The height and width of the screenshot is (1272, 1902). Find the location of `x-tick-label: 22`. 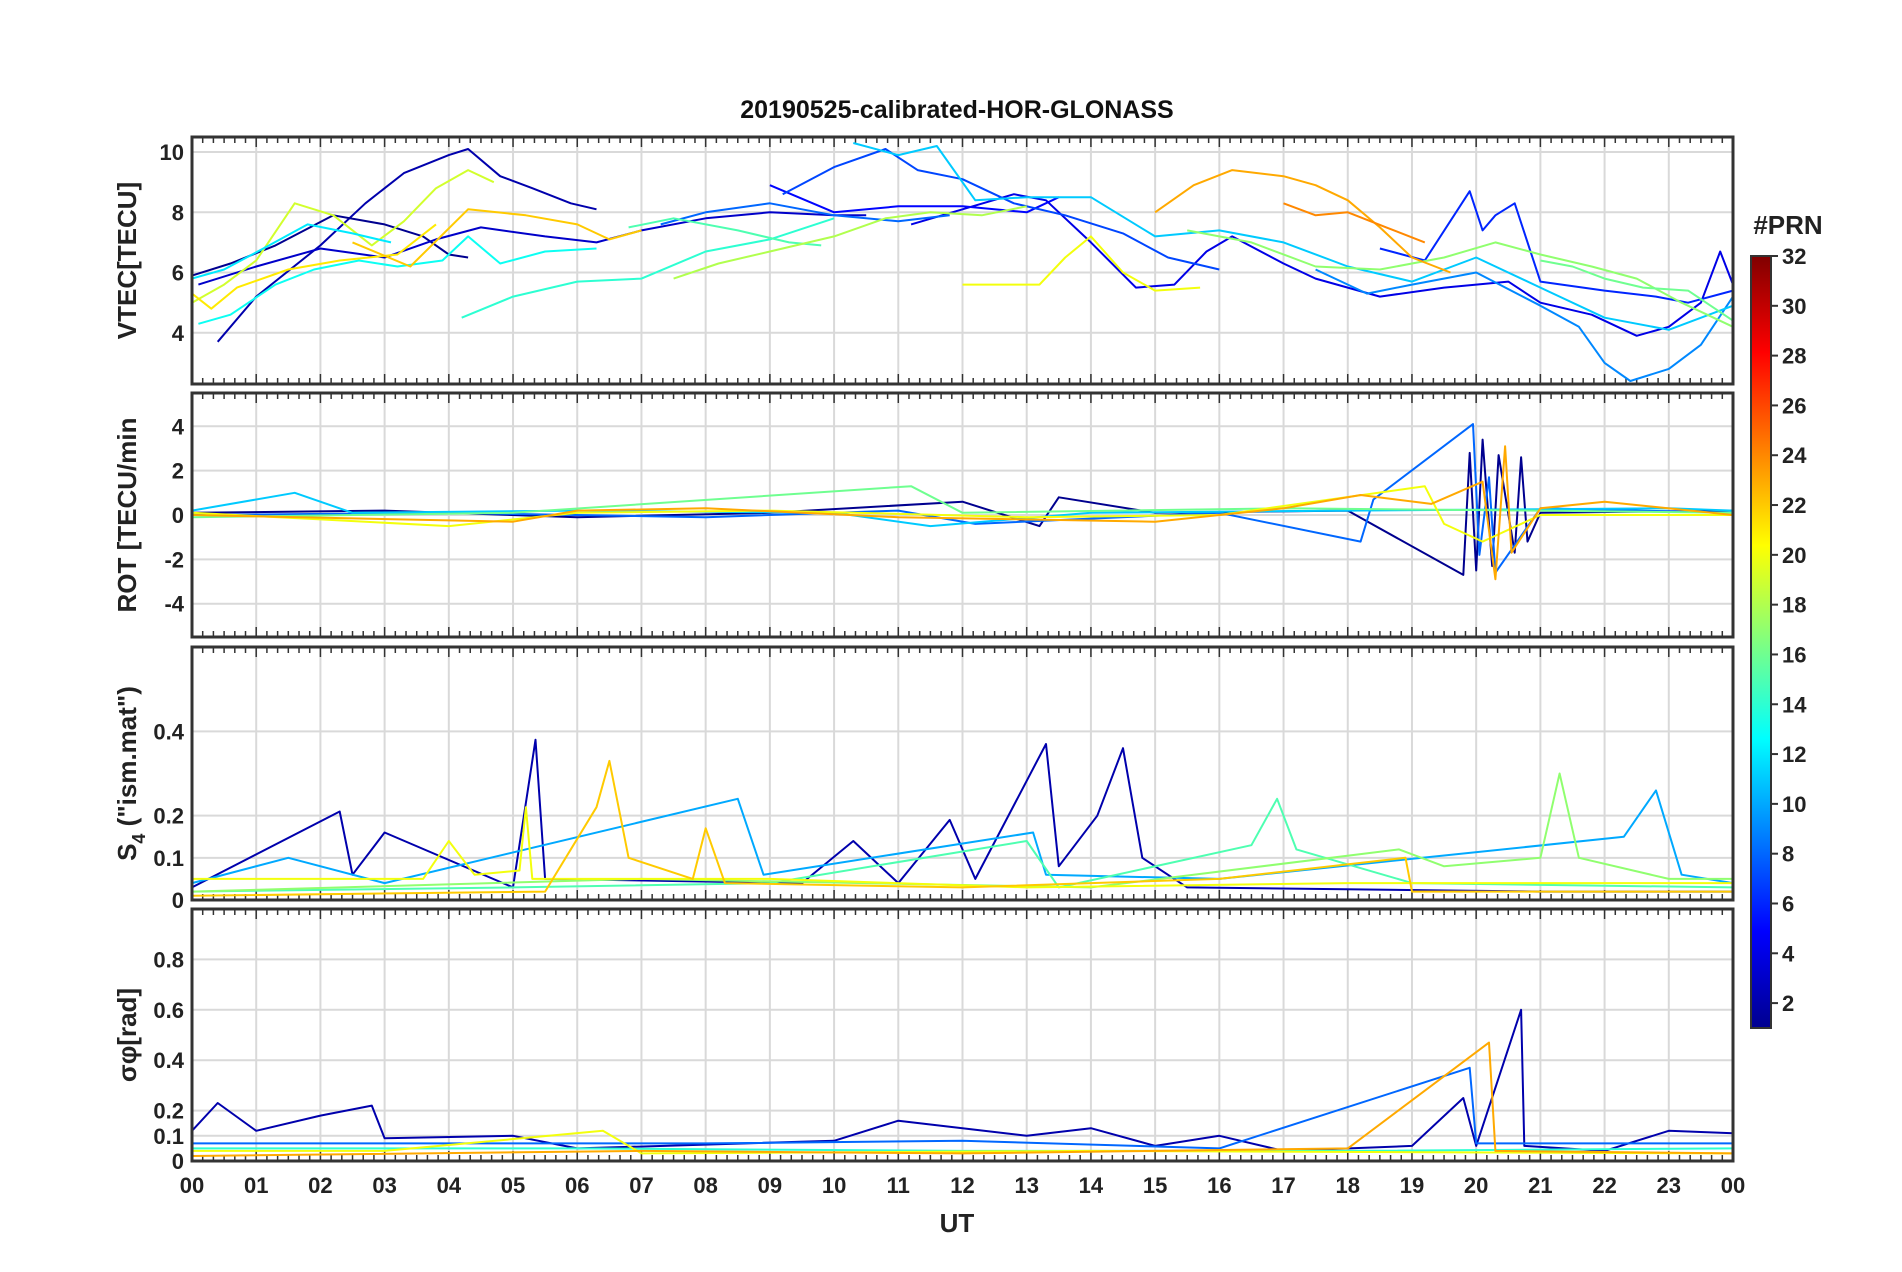

x-tick-label: 22 is located at coordinates (1604, 1185).